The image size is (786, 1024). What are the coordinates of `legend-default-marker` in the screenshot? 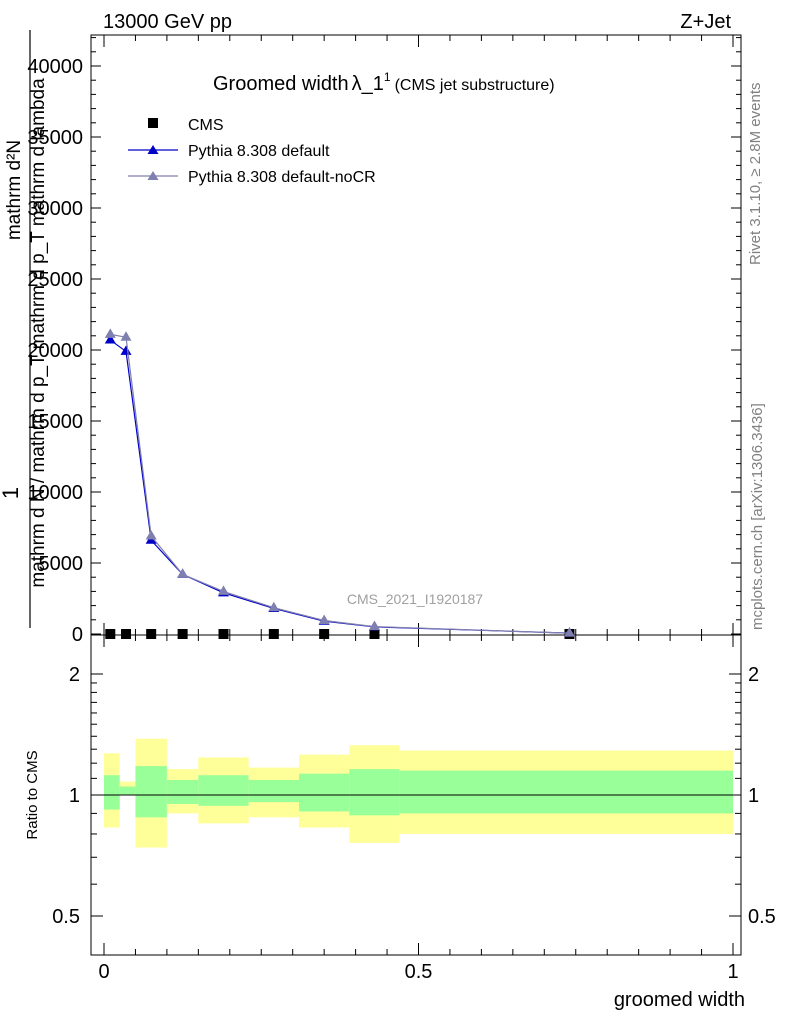 It's located at (153, 149).